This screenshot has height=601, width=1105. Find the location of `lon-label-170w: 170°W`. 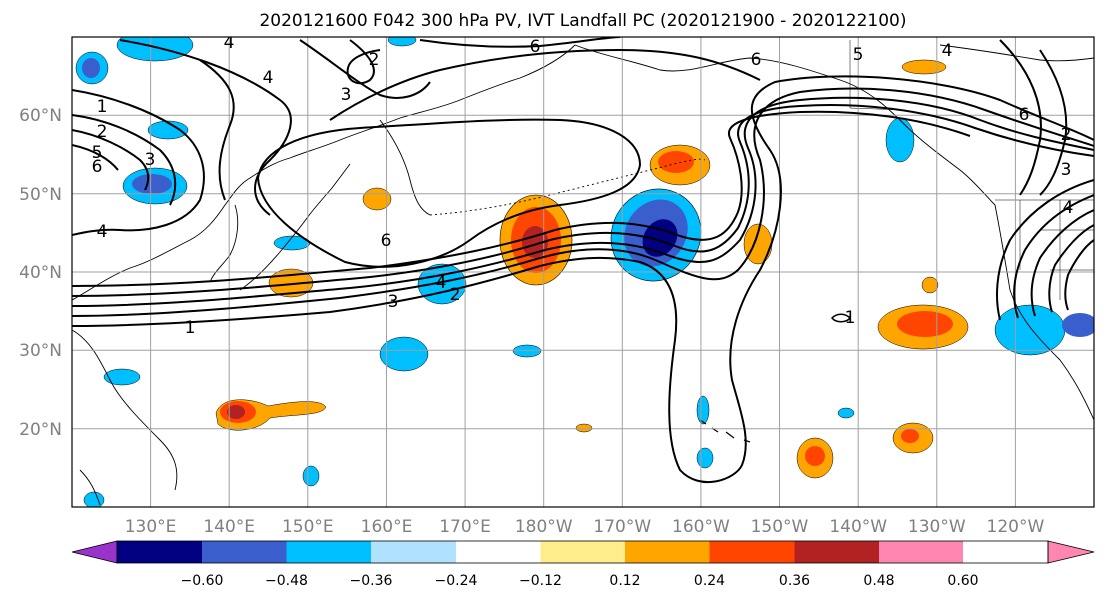

lon-label-170w: 170°W is located at coordinates (622, 527).